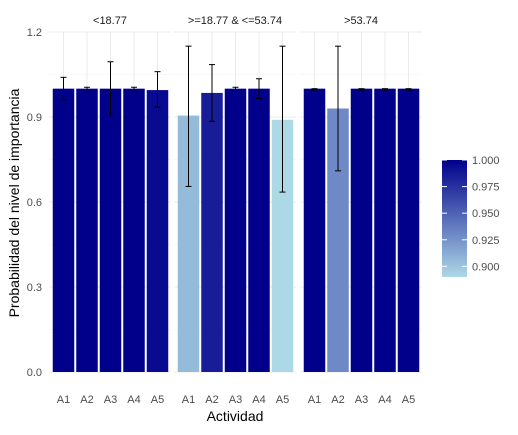 The width and height of the screenshot is (518, 435). Describe the element at coordinates (235, 21) in the screenshot. I see `facet-strip-label: >=18.77 & <=53.74` at that location.